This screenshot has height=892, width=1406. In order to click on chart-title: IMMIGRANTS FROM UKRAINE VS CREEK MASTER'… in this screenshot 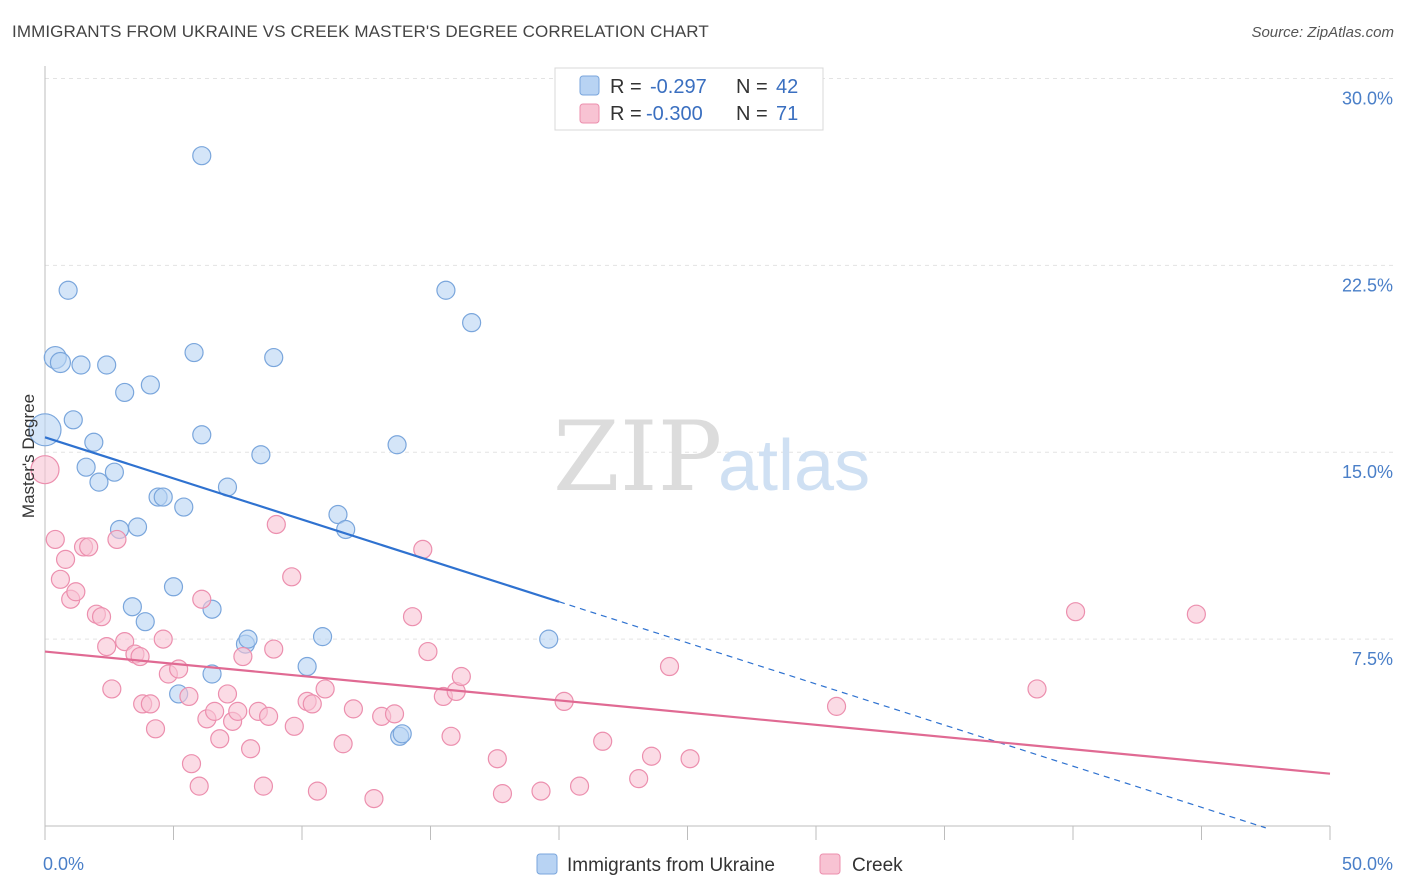, I will do `click(360, 31)`.